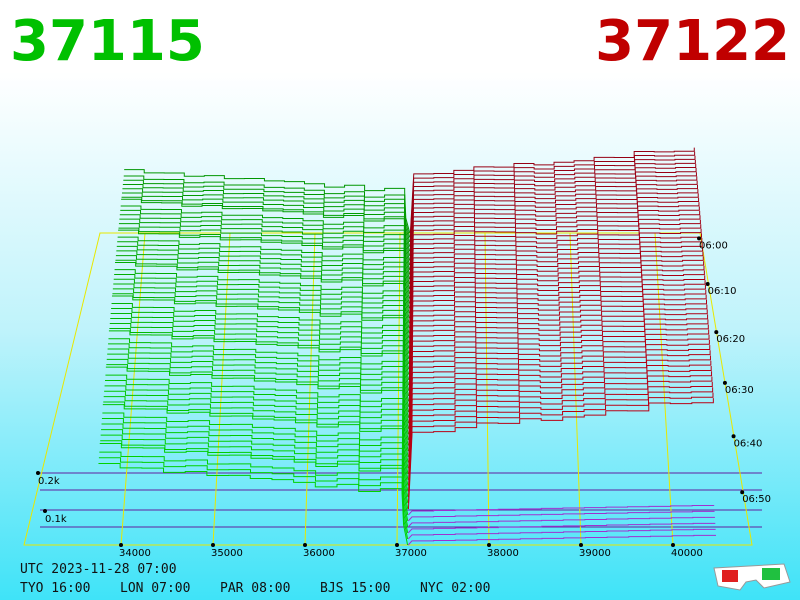  What do you see at coordinates (595, 553) in the screenshot?
I see `price-label: 39000` at bounding box center [595, 553].